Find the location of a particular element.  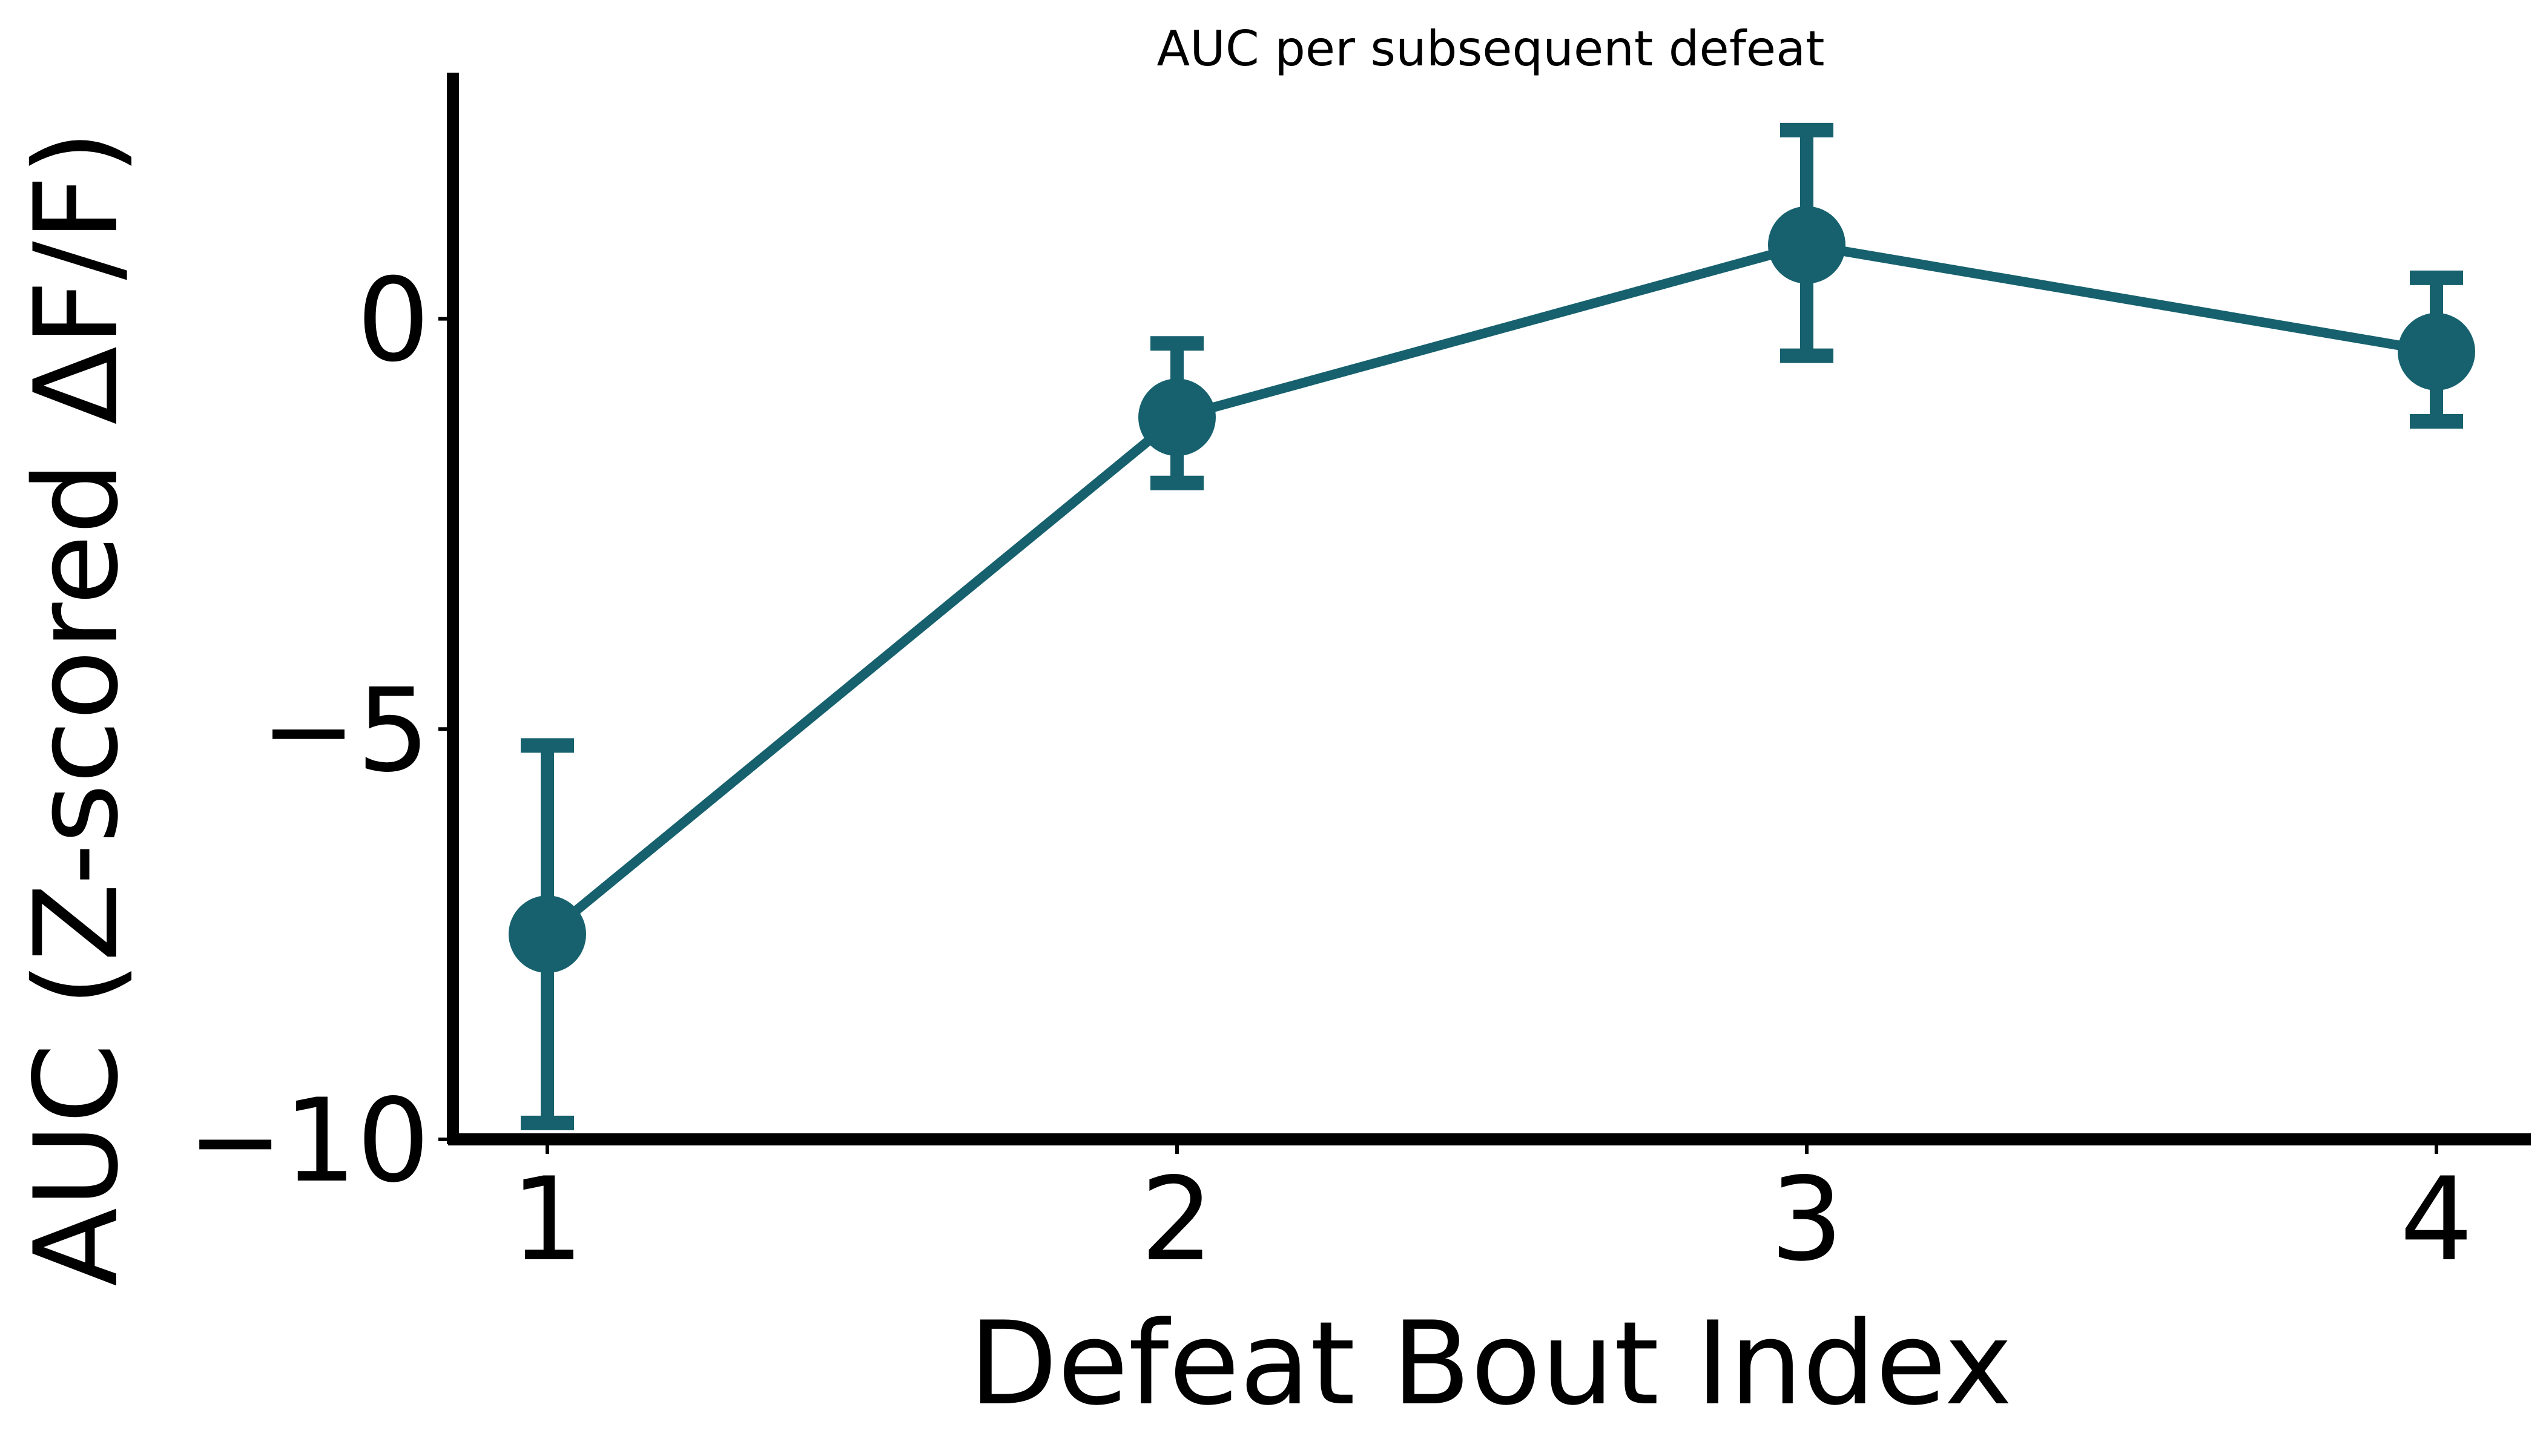

x-tick-label: 2 is located at coordinates (1178, 1219).